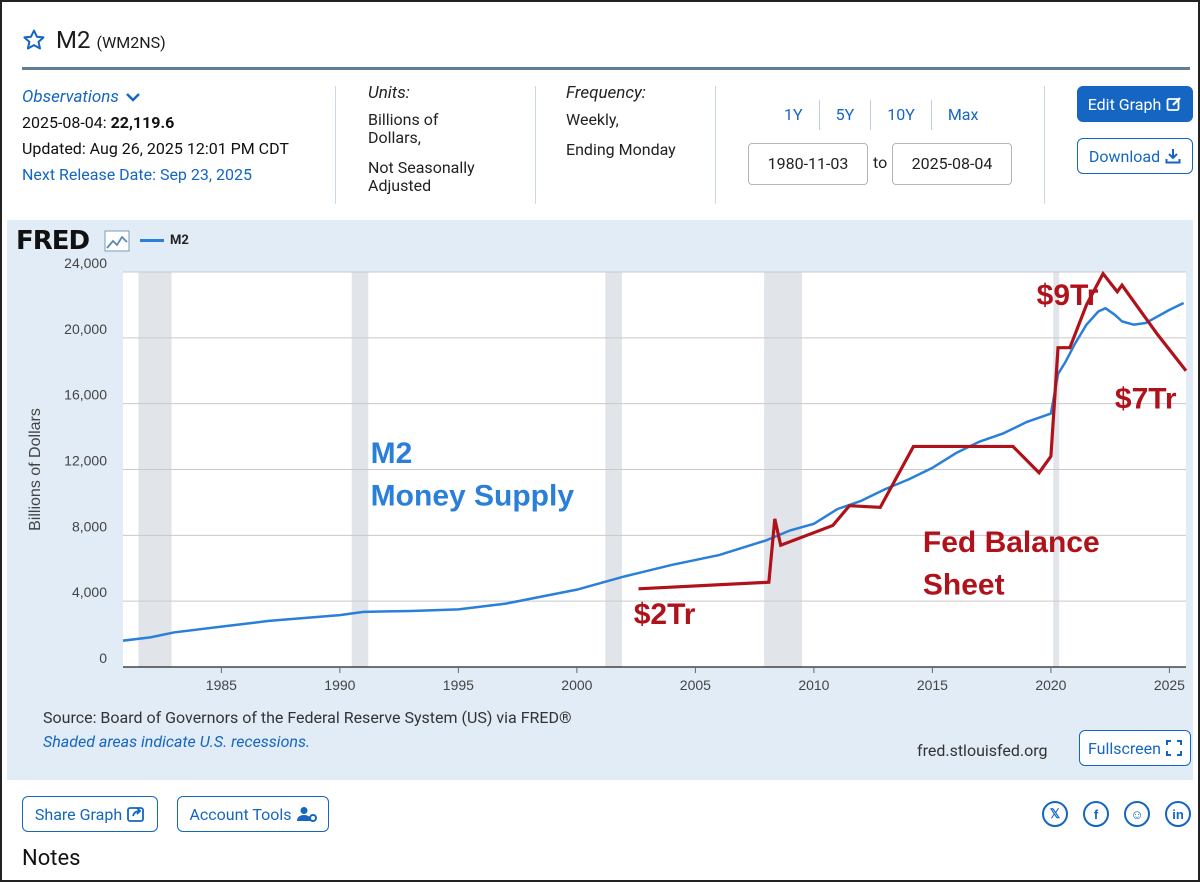  What do you see at coordinates (179, 240) in the screenshot?
I see `legend-label: M2` at bounding box center [179, 240].